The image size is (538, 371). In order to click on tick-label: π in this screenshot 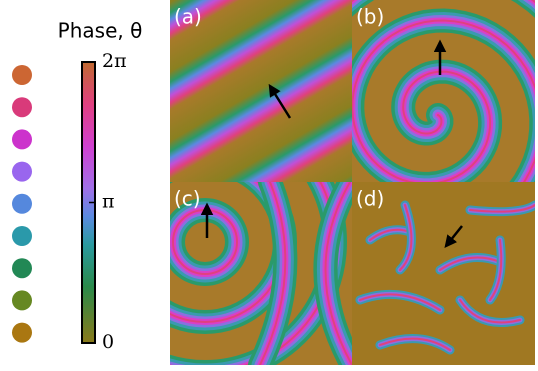, I will do `click(108, 201)`.